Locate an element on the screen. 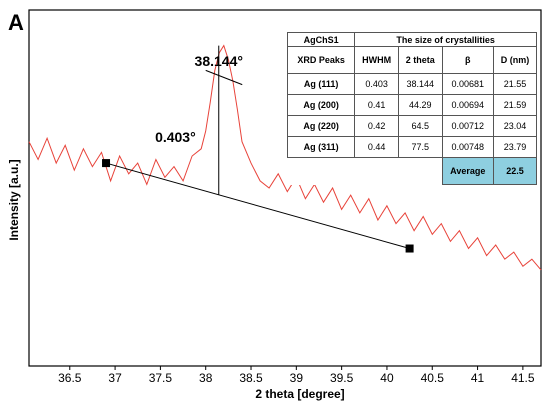  table-header-row: AgChS1 The size of crystallities is located at coordinates (411, 39).